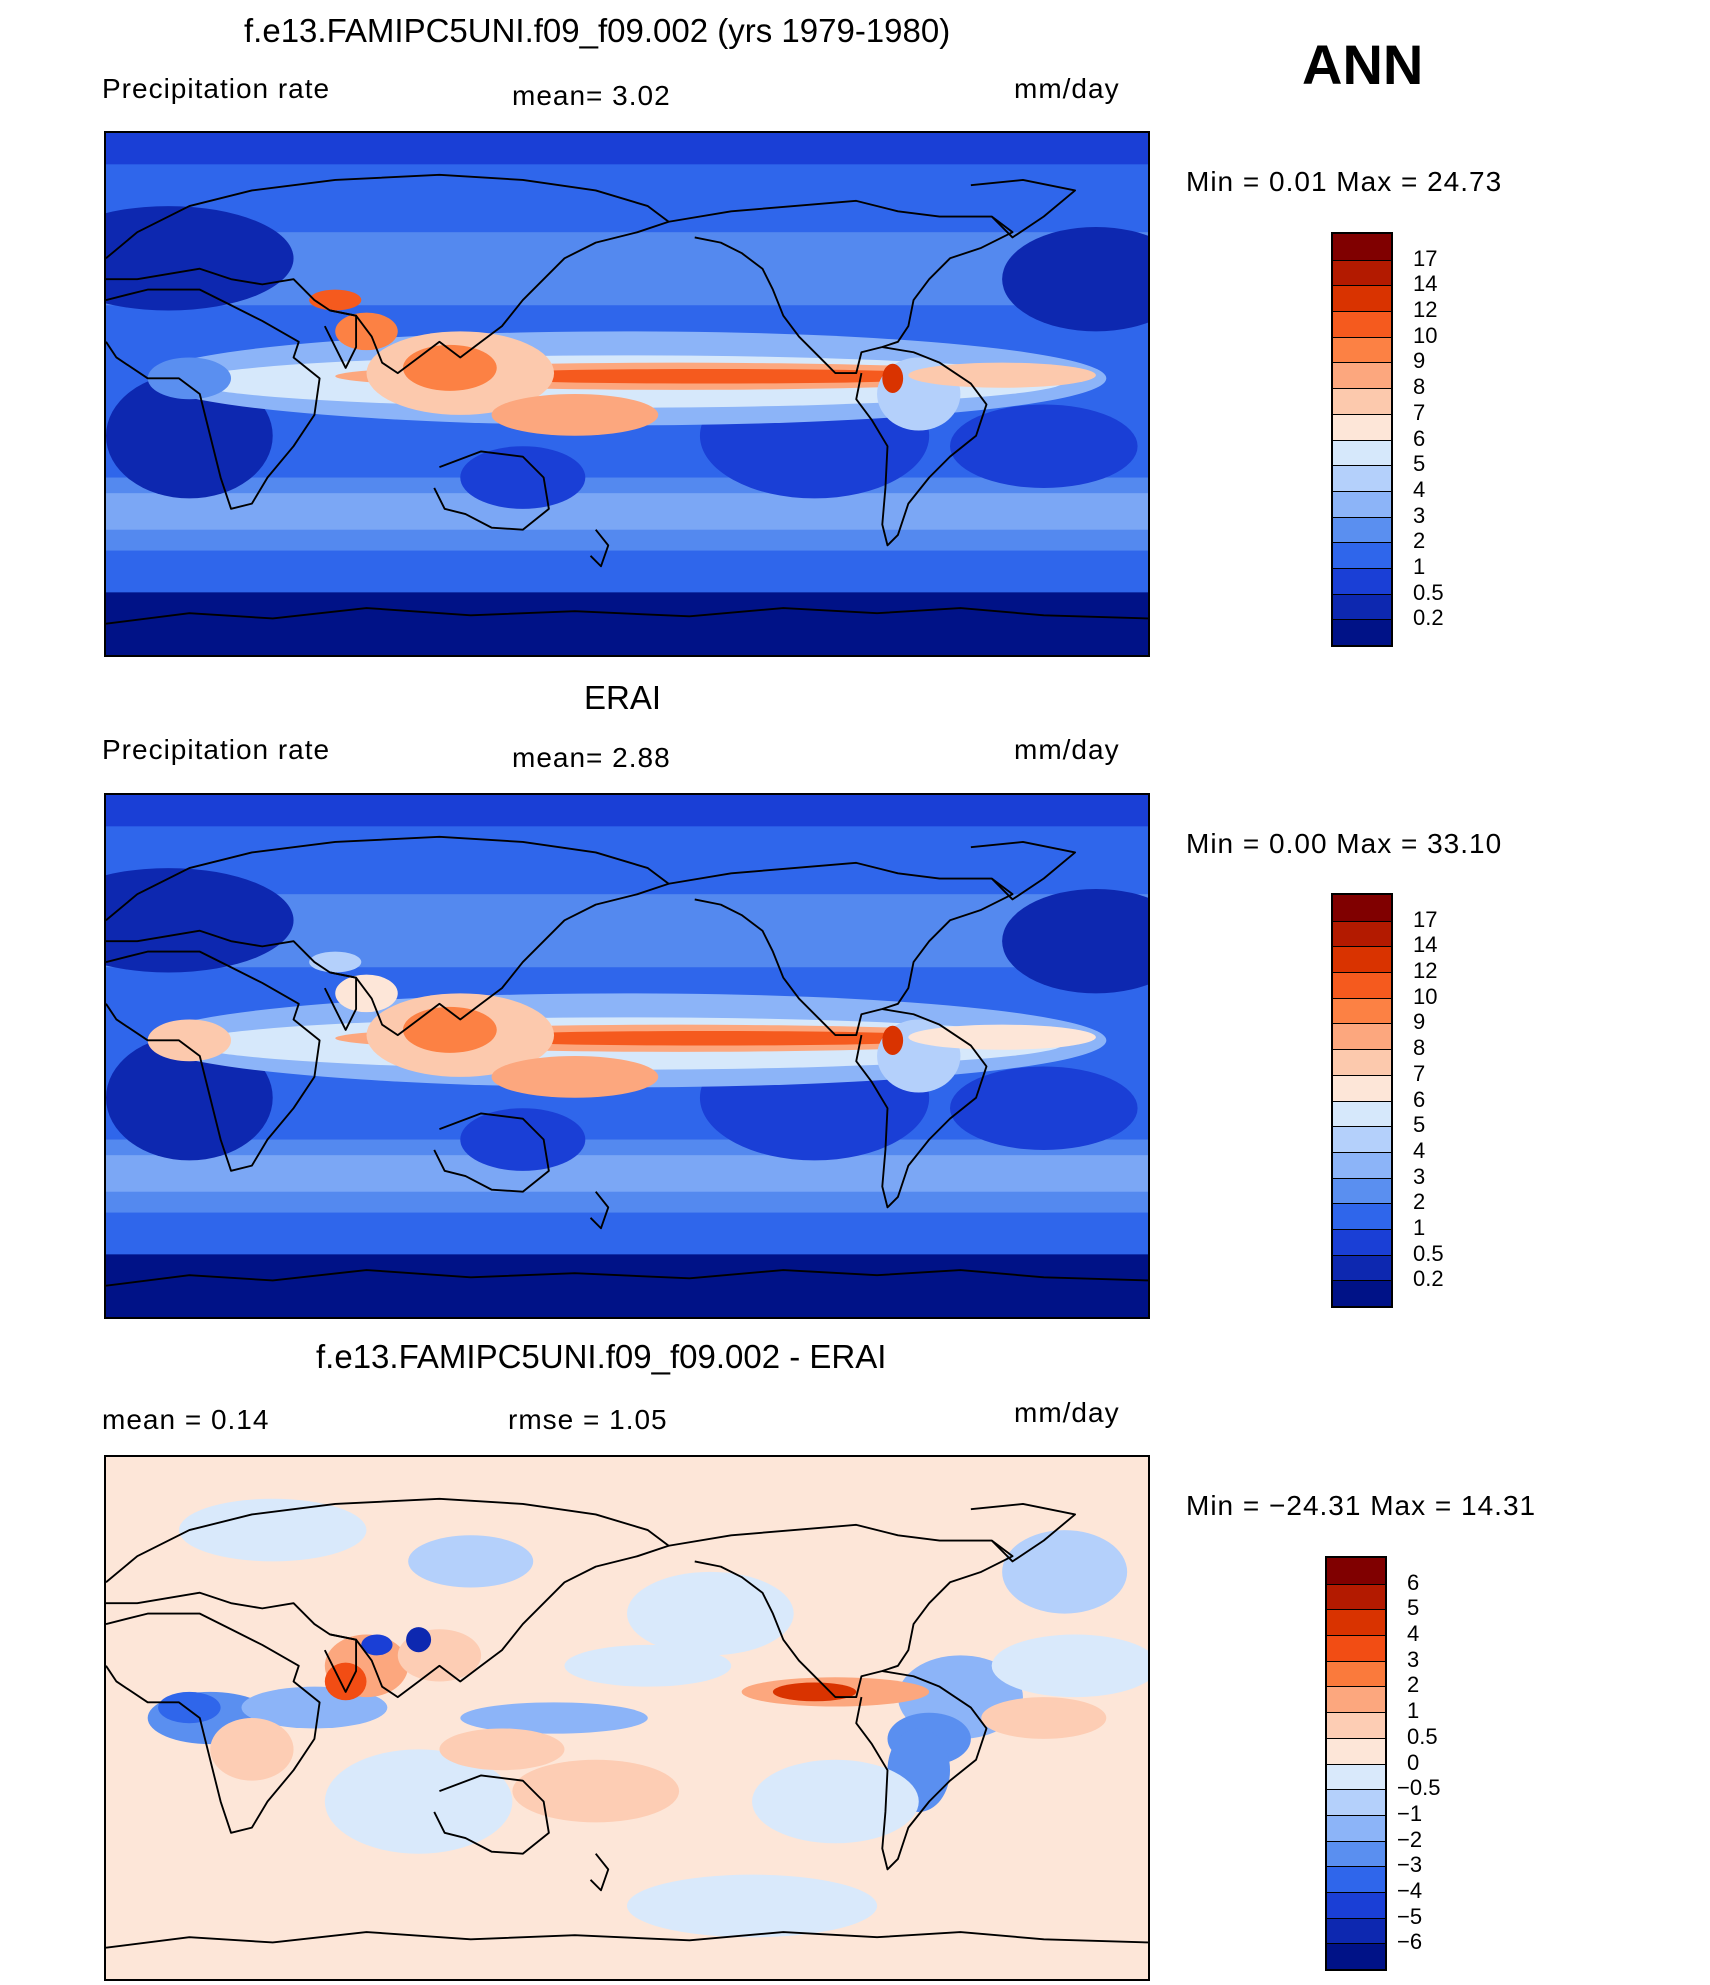 The height and width of the screenshot is (1985, 1710). I want to click on colorbar-tick-label: 10, so click(1425, 335).